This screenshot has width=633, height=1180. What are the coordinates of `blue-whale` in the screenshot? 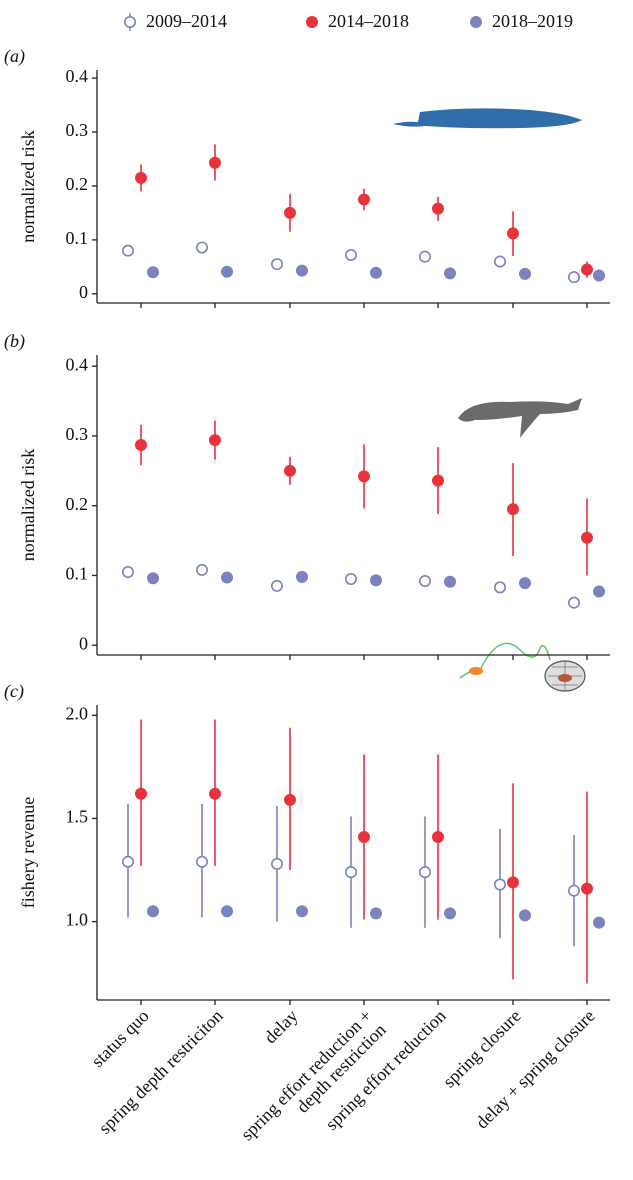 It's located at (487, 118).